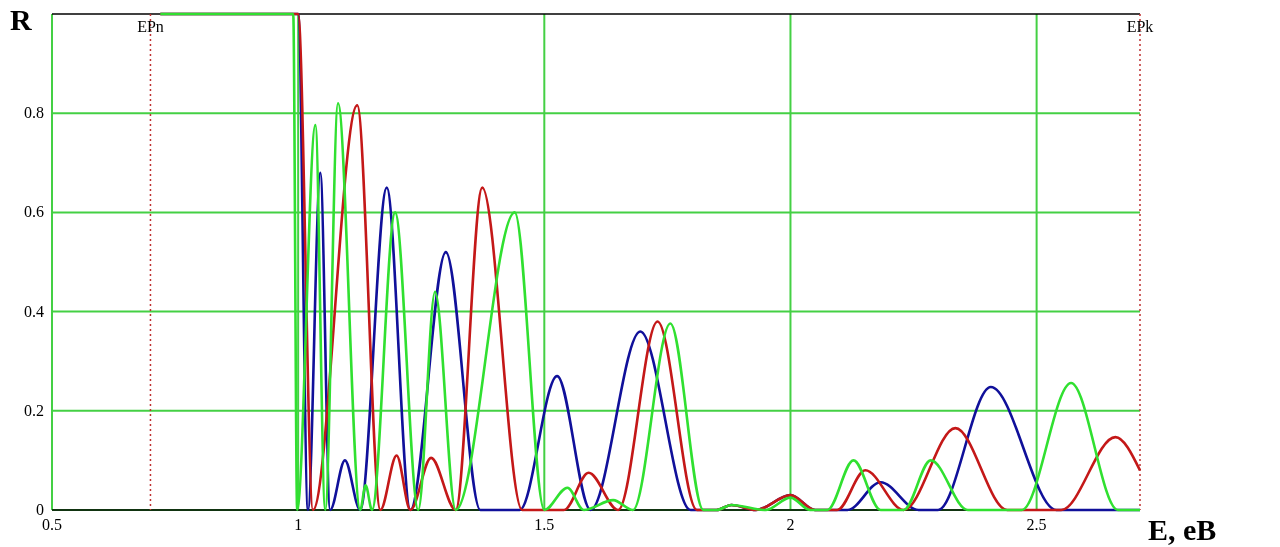 The width and height of the screenshot is (1280, 547). What do you see at coordinates (34, 212) in the screenshot?
I see `y-tick-label: 0.6` at bounding box center [34, 212].